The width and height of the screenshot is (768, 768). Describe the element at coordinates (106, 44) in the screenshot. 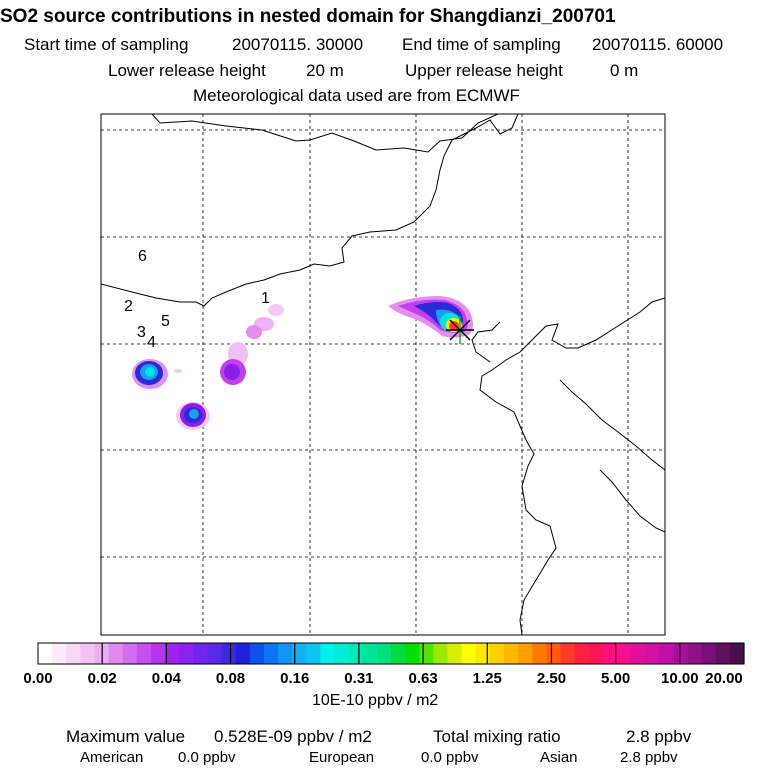

I see `start-time-label: Start time of sampling` at that location.